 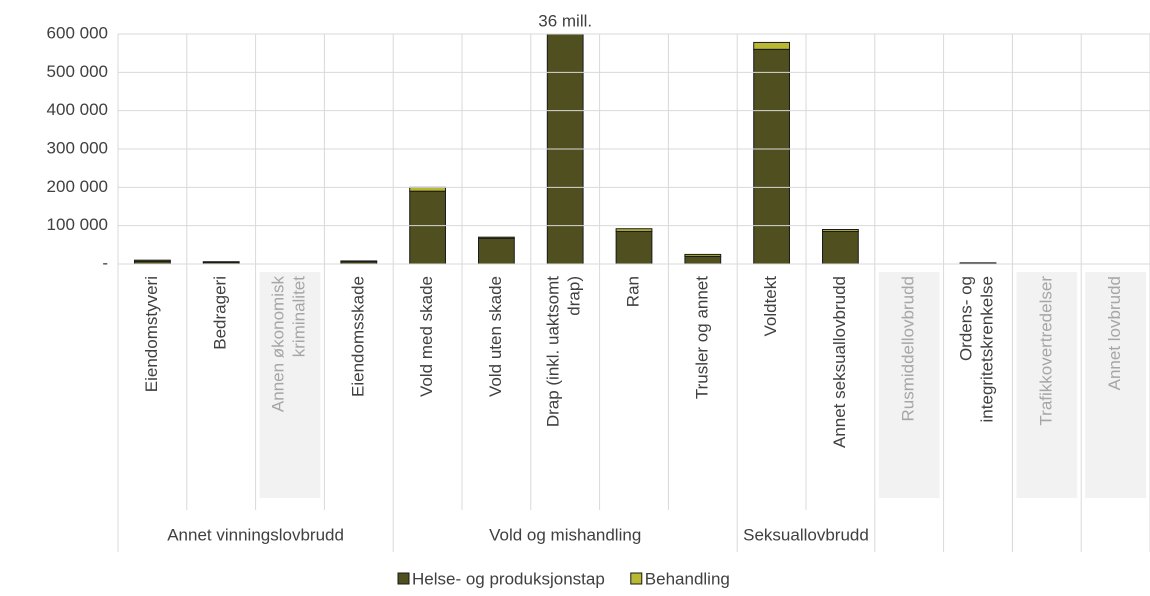 What do you see at coordinates (564, 351) in the screenshot?
I see `x-tick-label: Drap (inkl. uaktsomt drap)` at bounding box center [564, 351].